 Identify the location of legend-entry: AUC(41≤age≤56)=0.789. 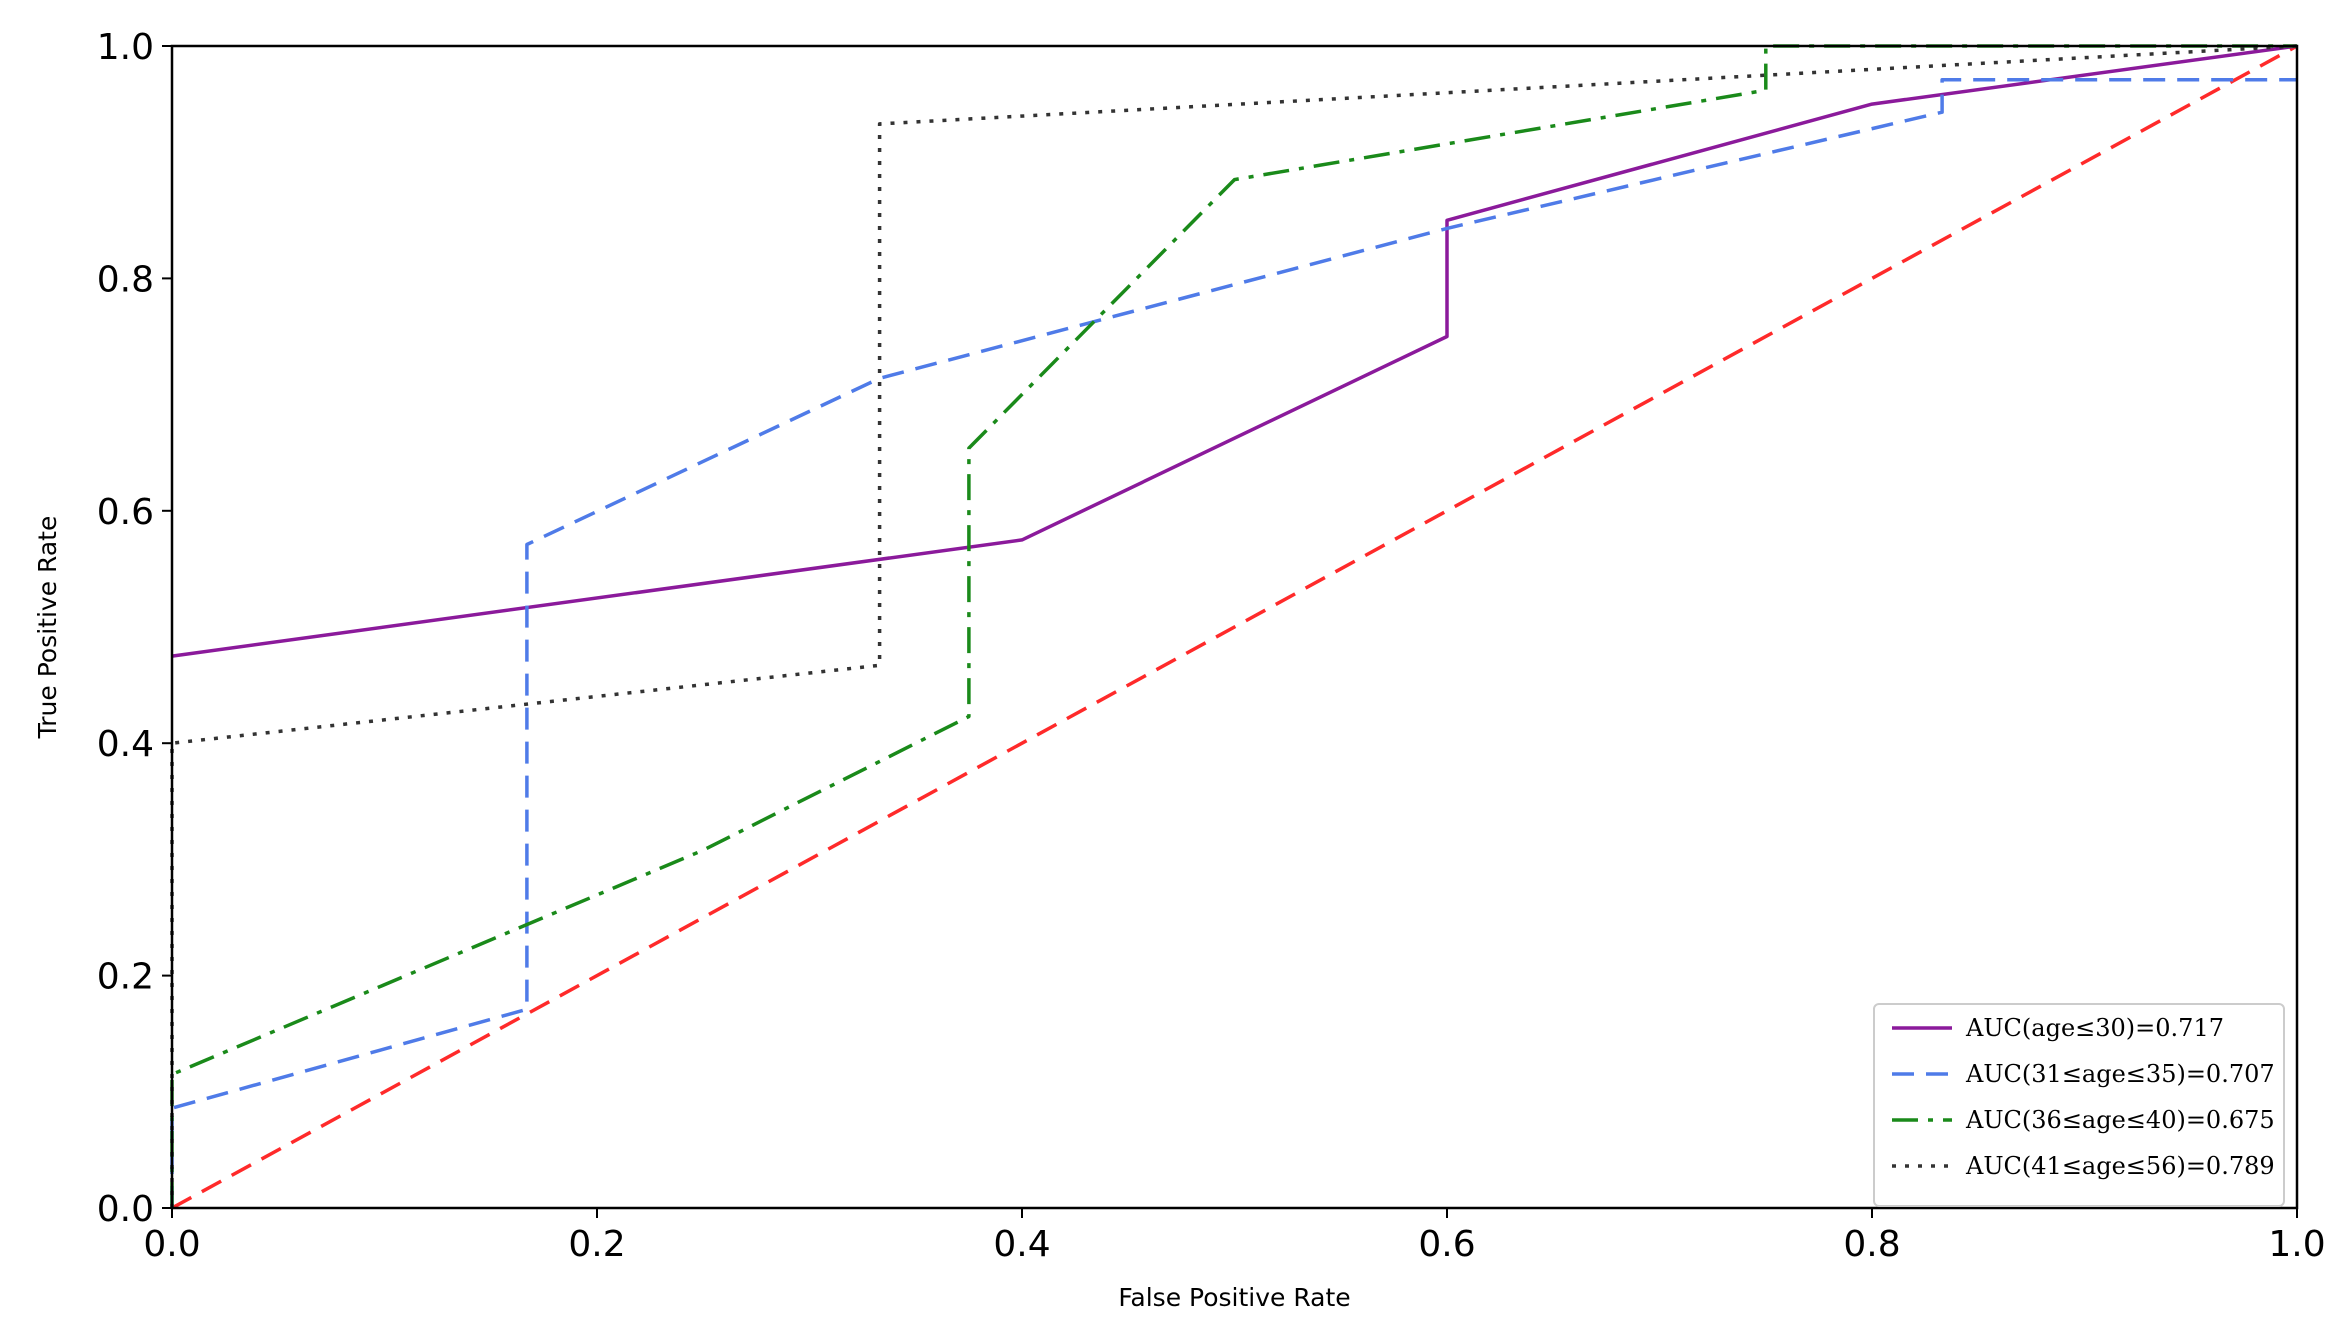
(2120, 1166).